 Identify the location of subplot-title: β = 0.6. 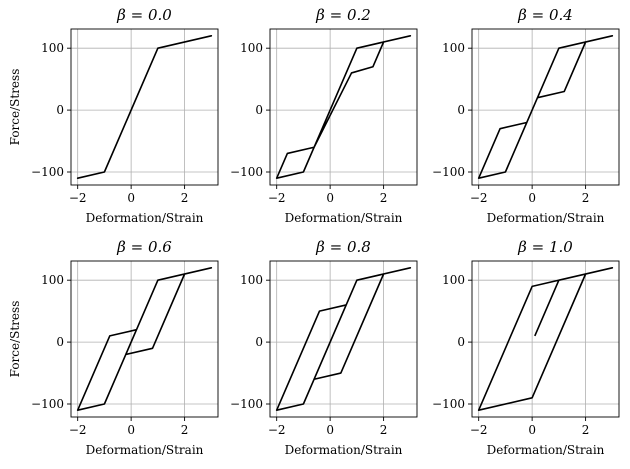
(144, 247).